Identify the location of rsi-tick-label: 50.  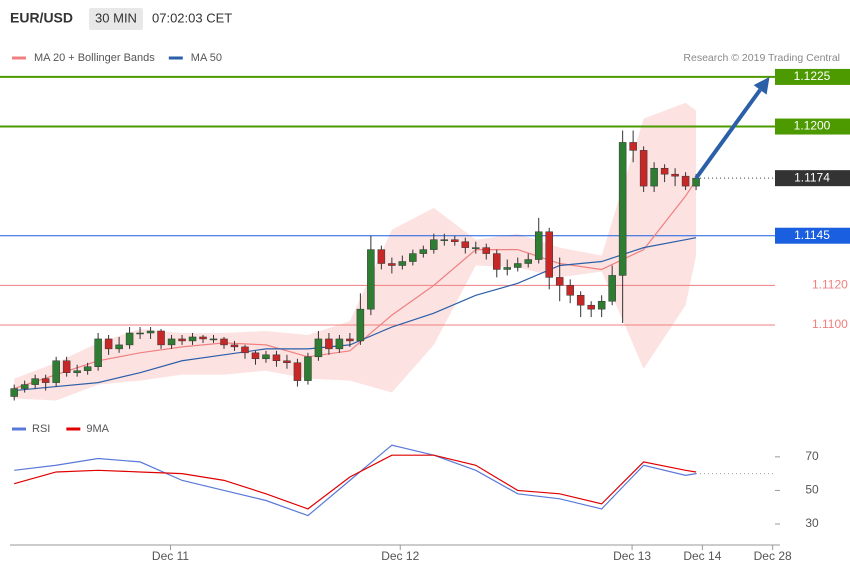
(812, 490).